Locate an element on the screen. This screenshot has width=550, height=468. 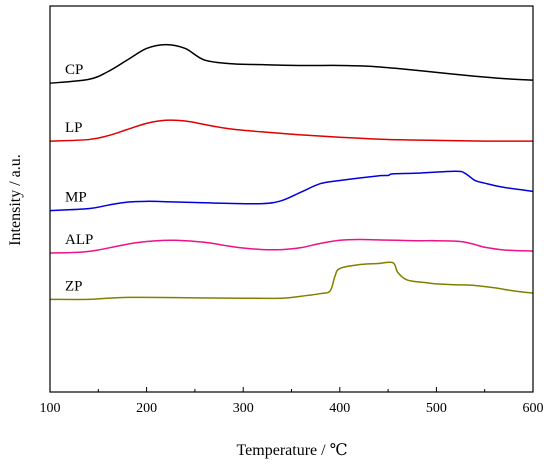
x-tick-label: 400 is located at coordinates (339, 408).